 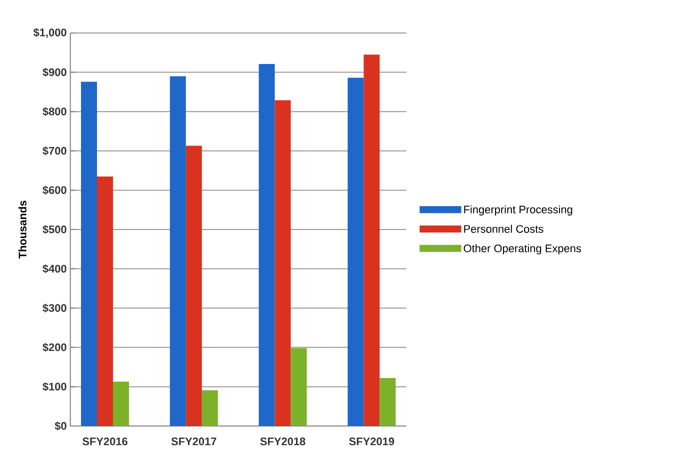 I want to click on y-tick-label: $500, so click(x=54, y=229).